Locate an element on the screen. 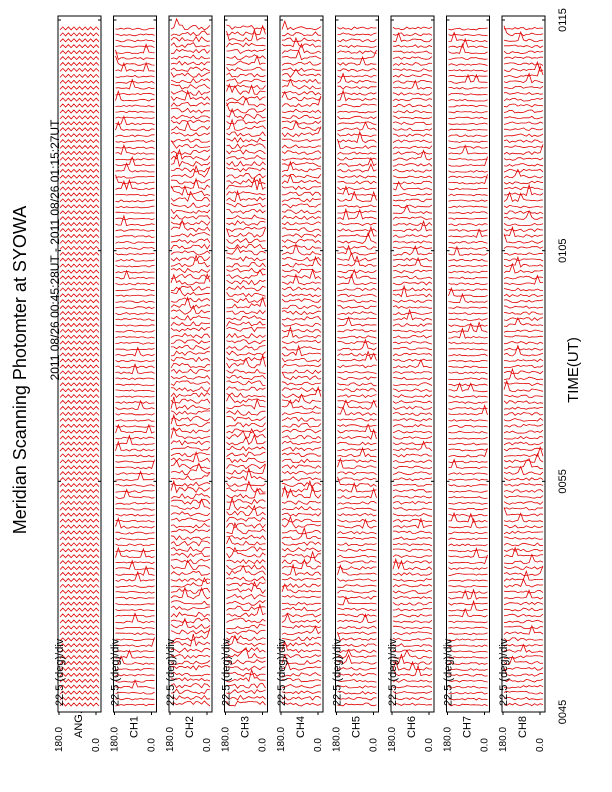 Image resolution: width=612 pixels, height=792 pixels. x-tick-label: 0055 is located at coordinates (563, 481).